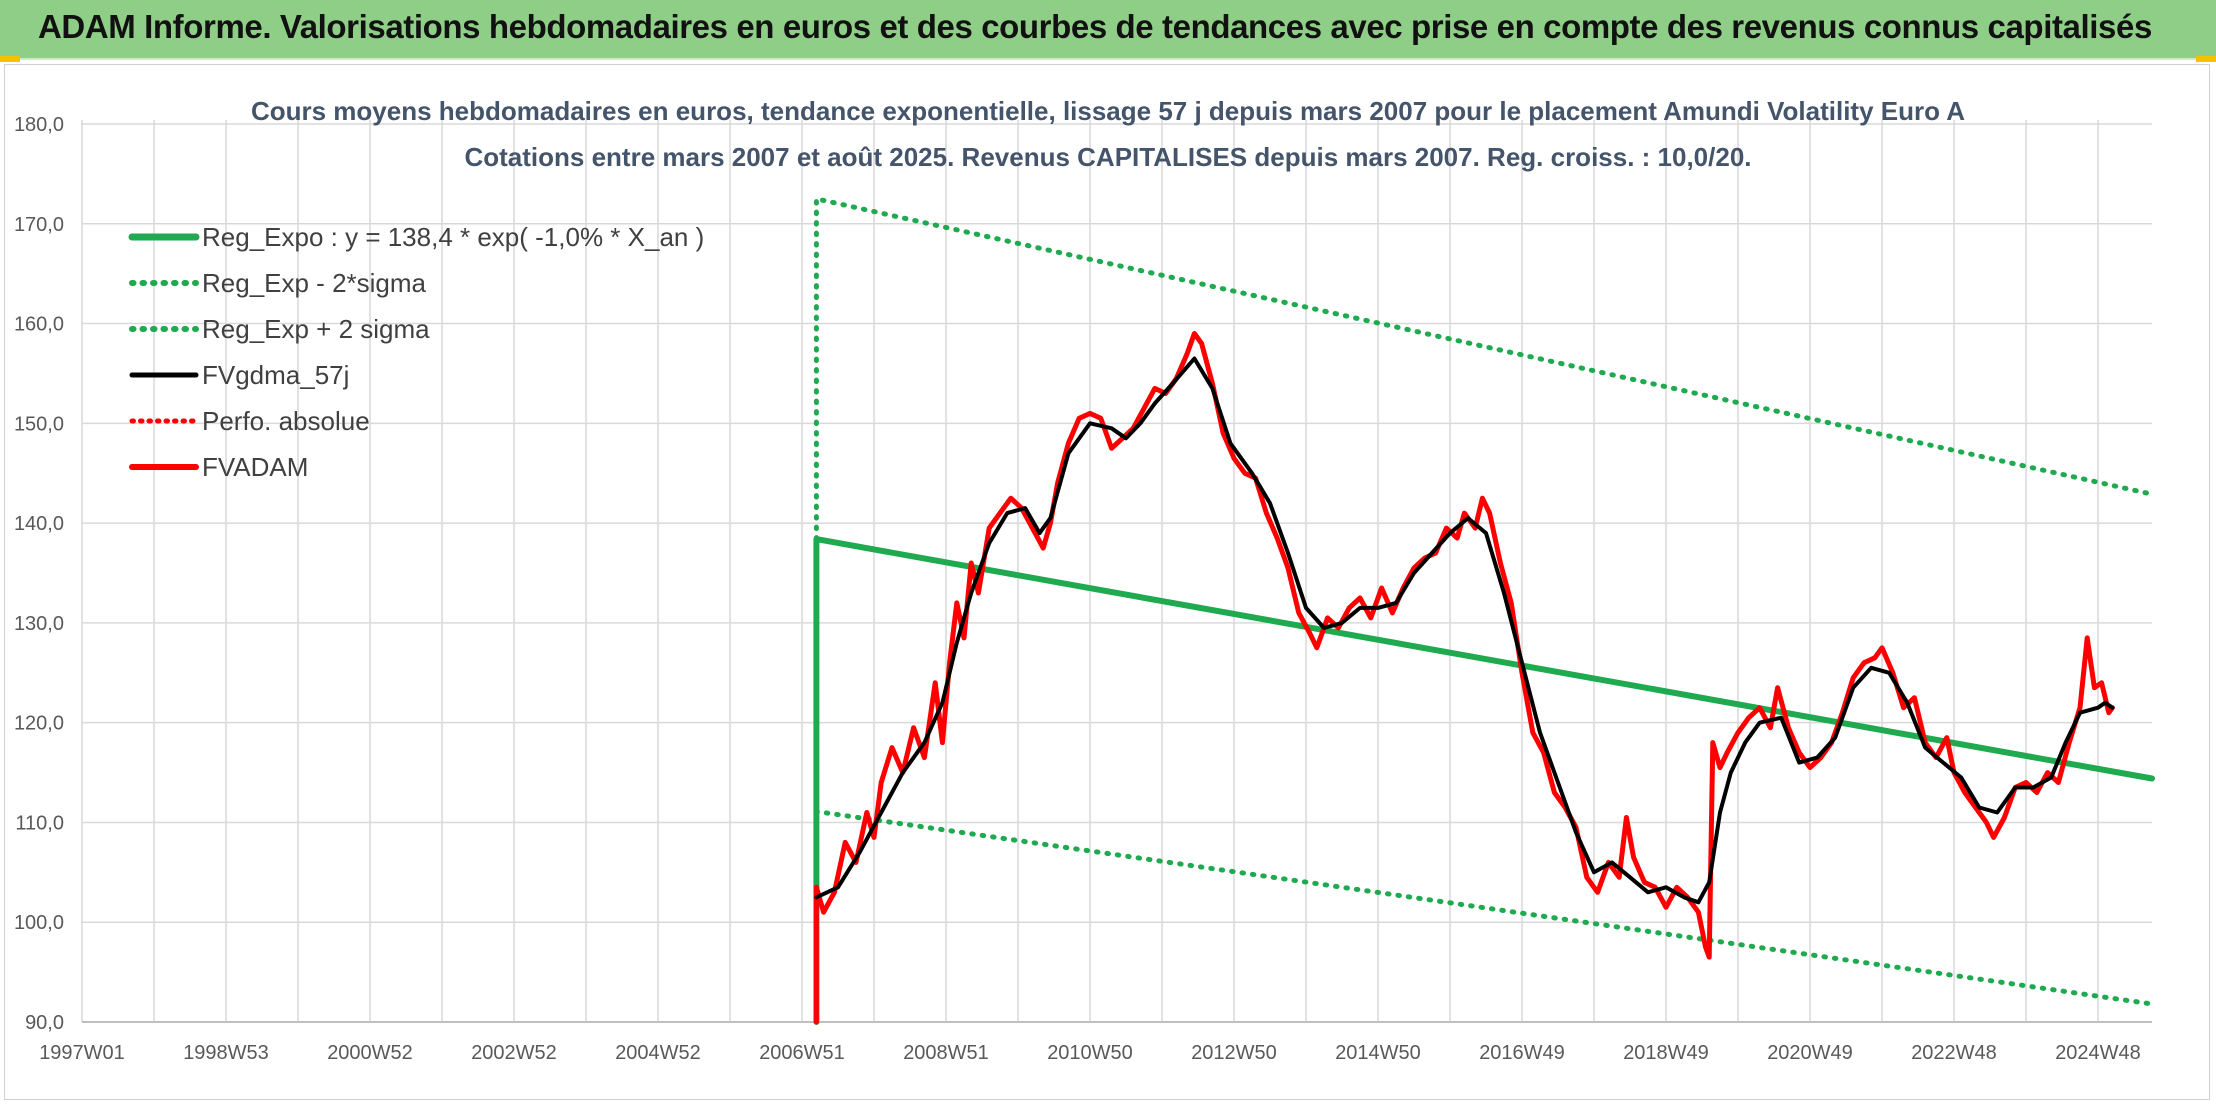  Describe the element at coordinates (39, 823) in the screenshot. I see `y-tick-label: 110,0` at that location.